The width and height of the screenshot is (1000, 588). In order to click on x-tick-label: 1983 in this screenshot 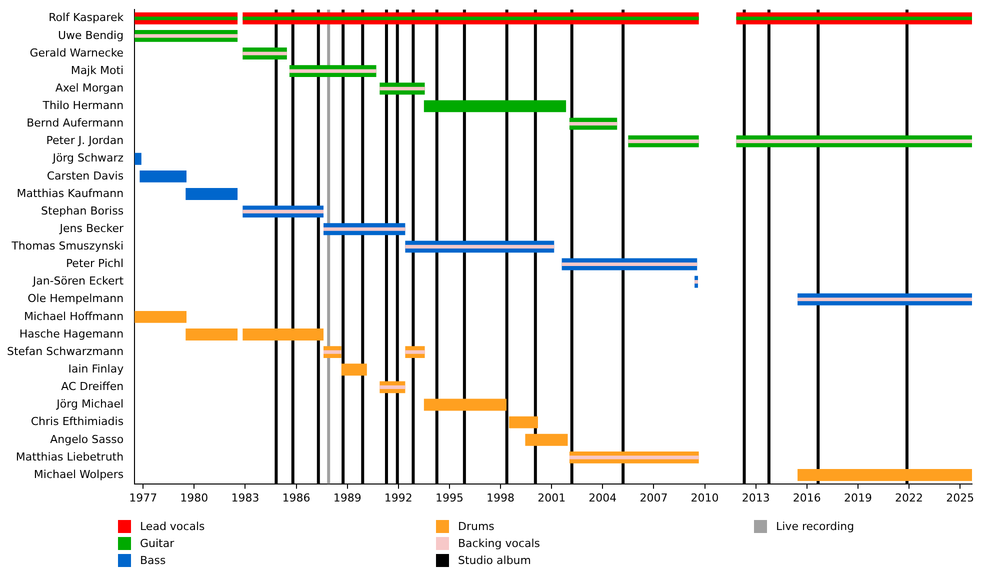, I will do `click(245, 497)`.